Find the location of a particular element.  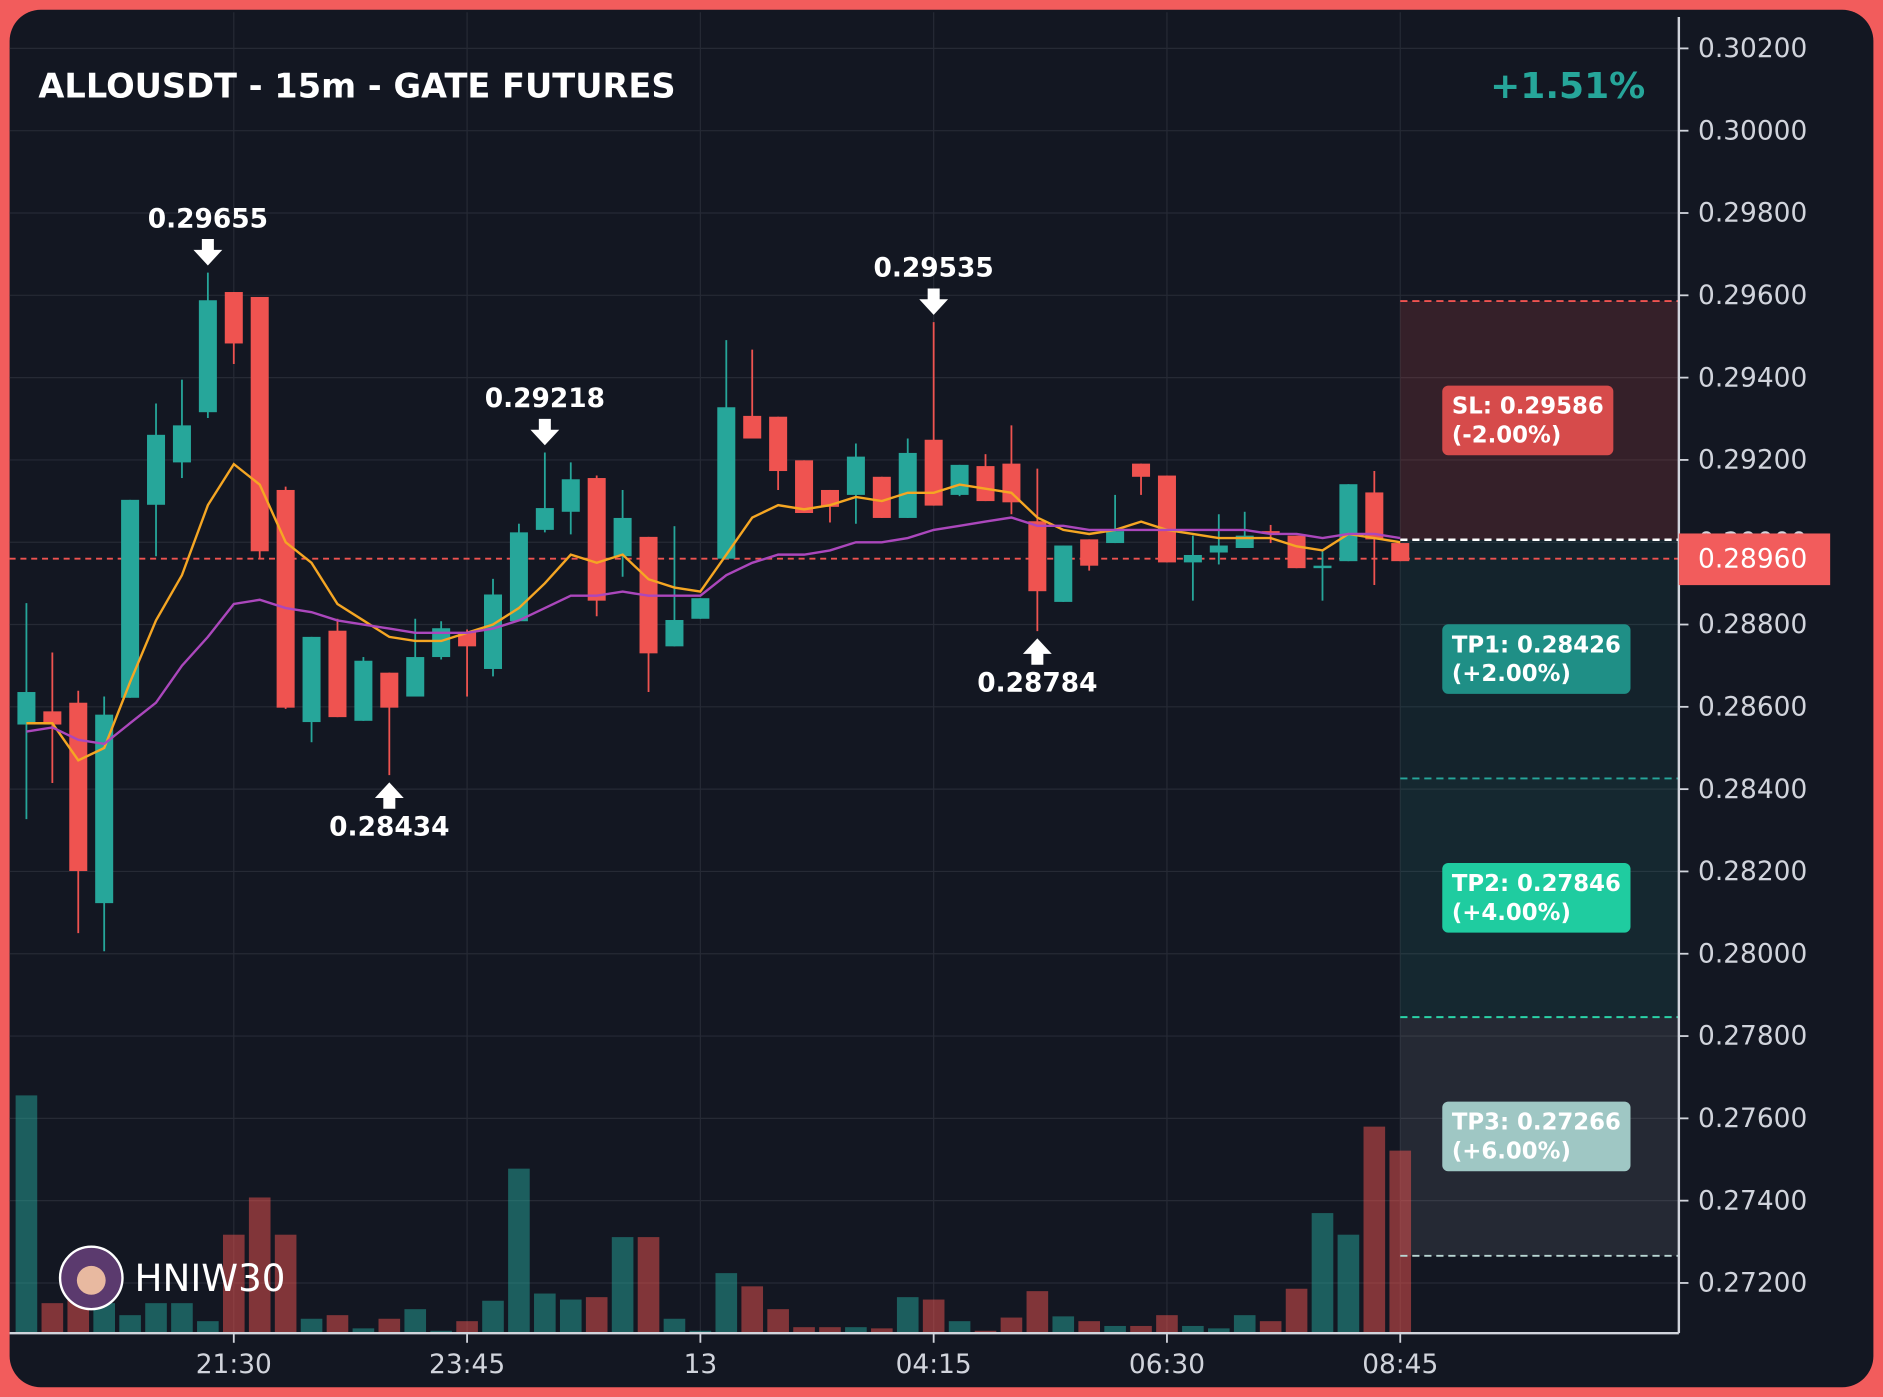

y-tick-label: 0.28800 is located at coordinates (1752, 624).